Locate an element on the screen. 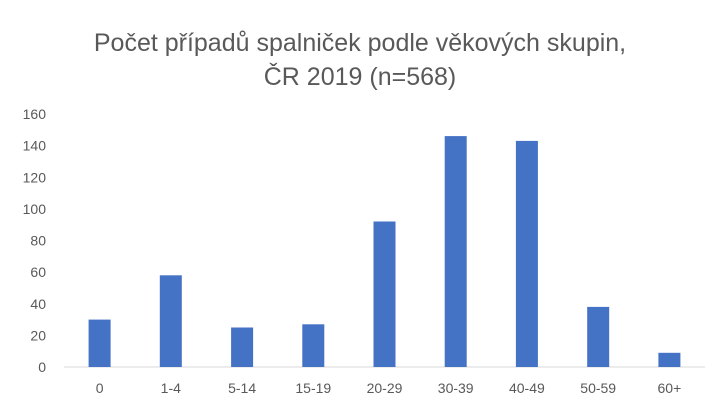 The image size is (720, 410). x-tick-label: 15-19 is located at coordinates (313, 388).